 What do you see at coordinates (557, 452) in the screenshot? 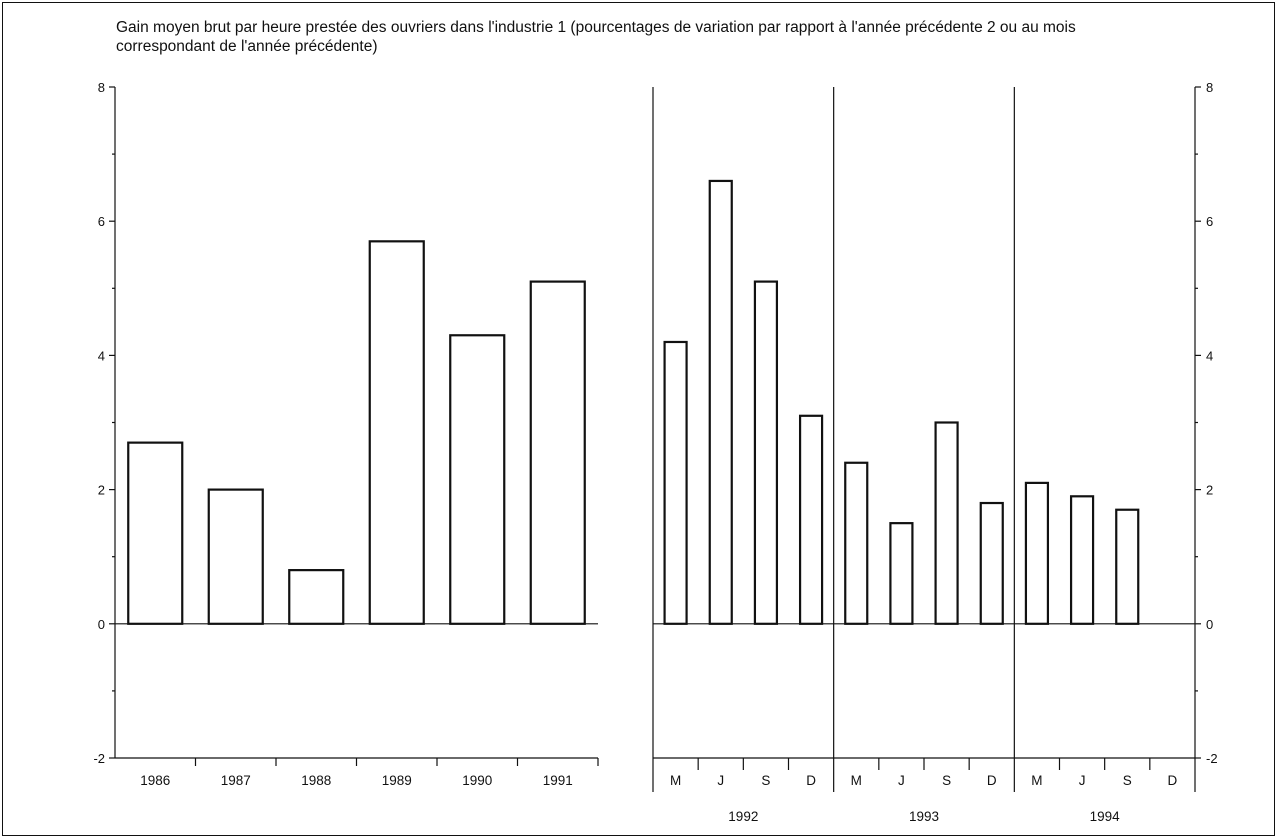
I see `bar-1991` at bounding box center [557, 452].